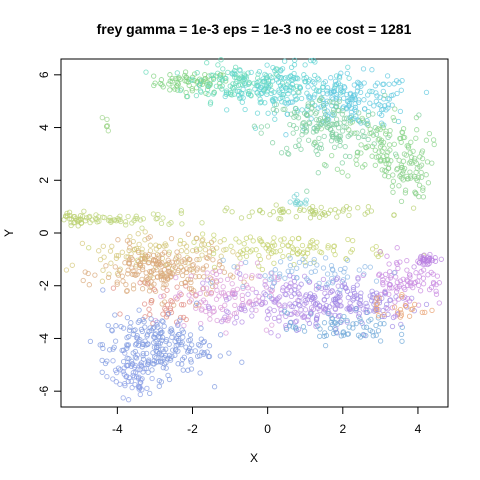 This screenshot has height=480, width=480. Describe the element at coordinates (267, 421) in the screenshot. I see `x-axis: -4 -2 0 2 4` at that location.